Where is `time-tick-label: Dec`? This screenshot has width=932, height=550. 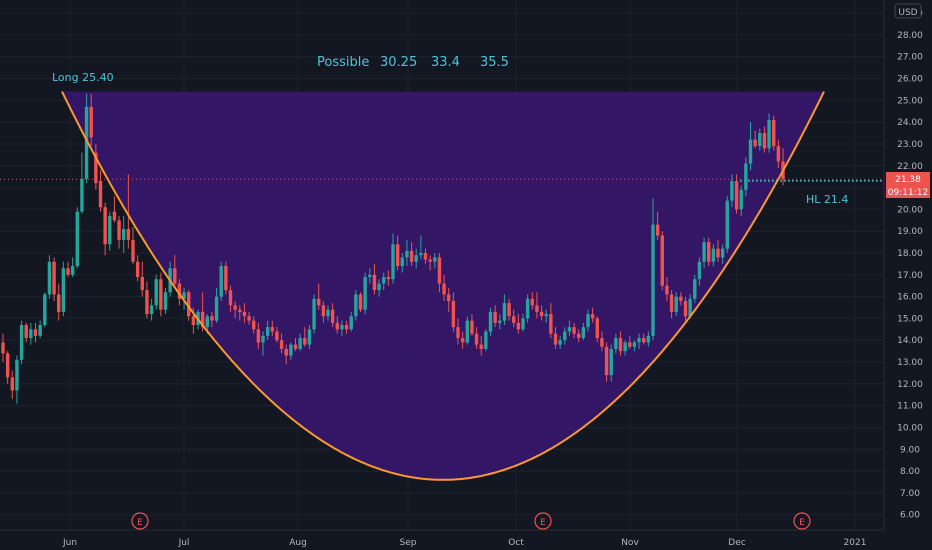
time-tick-label: Dec is located at coordinates (736, 543).